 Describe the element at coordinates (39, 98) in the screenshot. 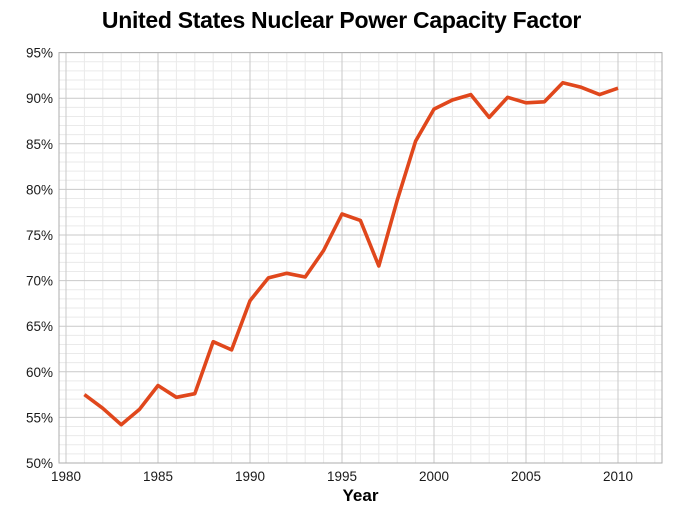

I see `y-tick-label: 90%` at that location.